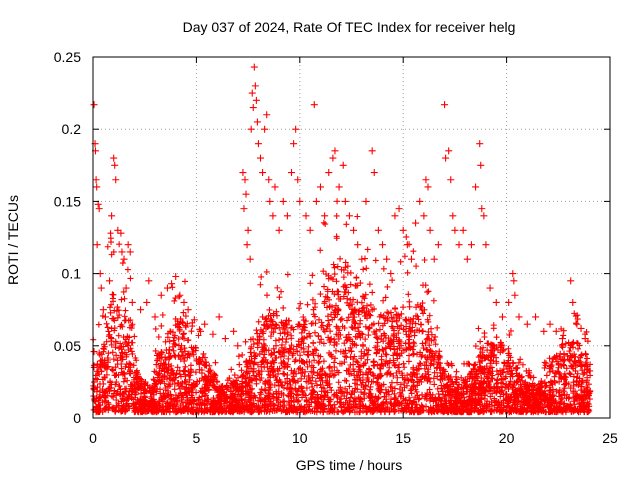  What do you see at coordinates (67, 201) in the screenshot?
I see `y-tick-label: 0.15` at bounding box center [67, 201].